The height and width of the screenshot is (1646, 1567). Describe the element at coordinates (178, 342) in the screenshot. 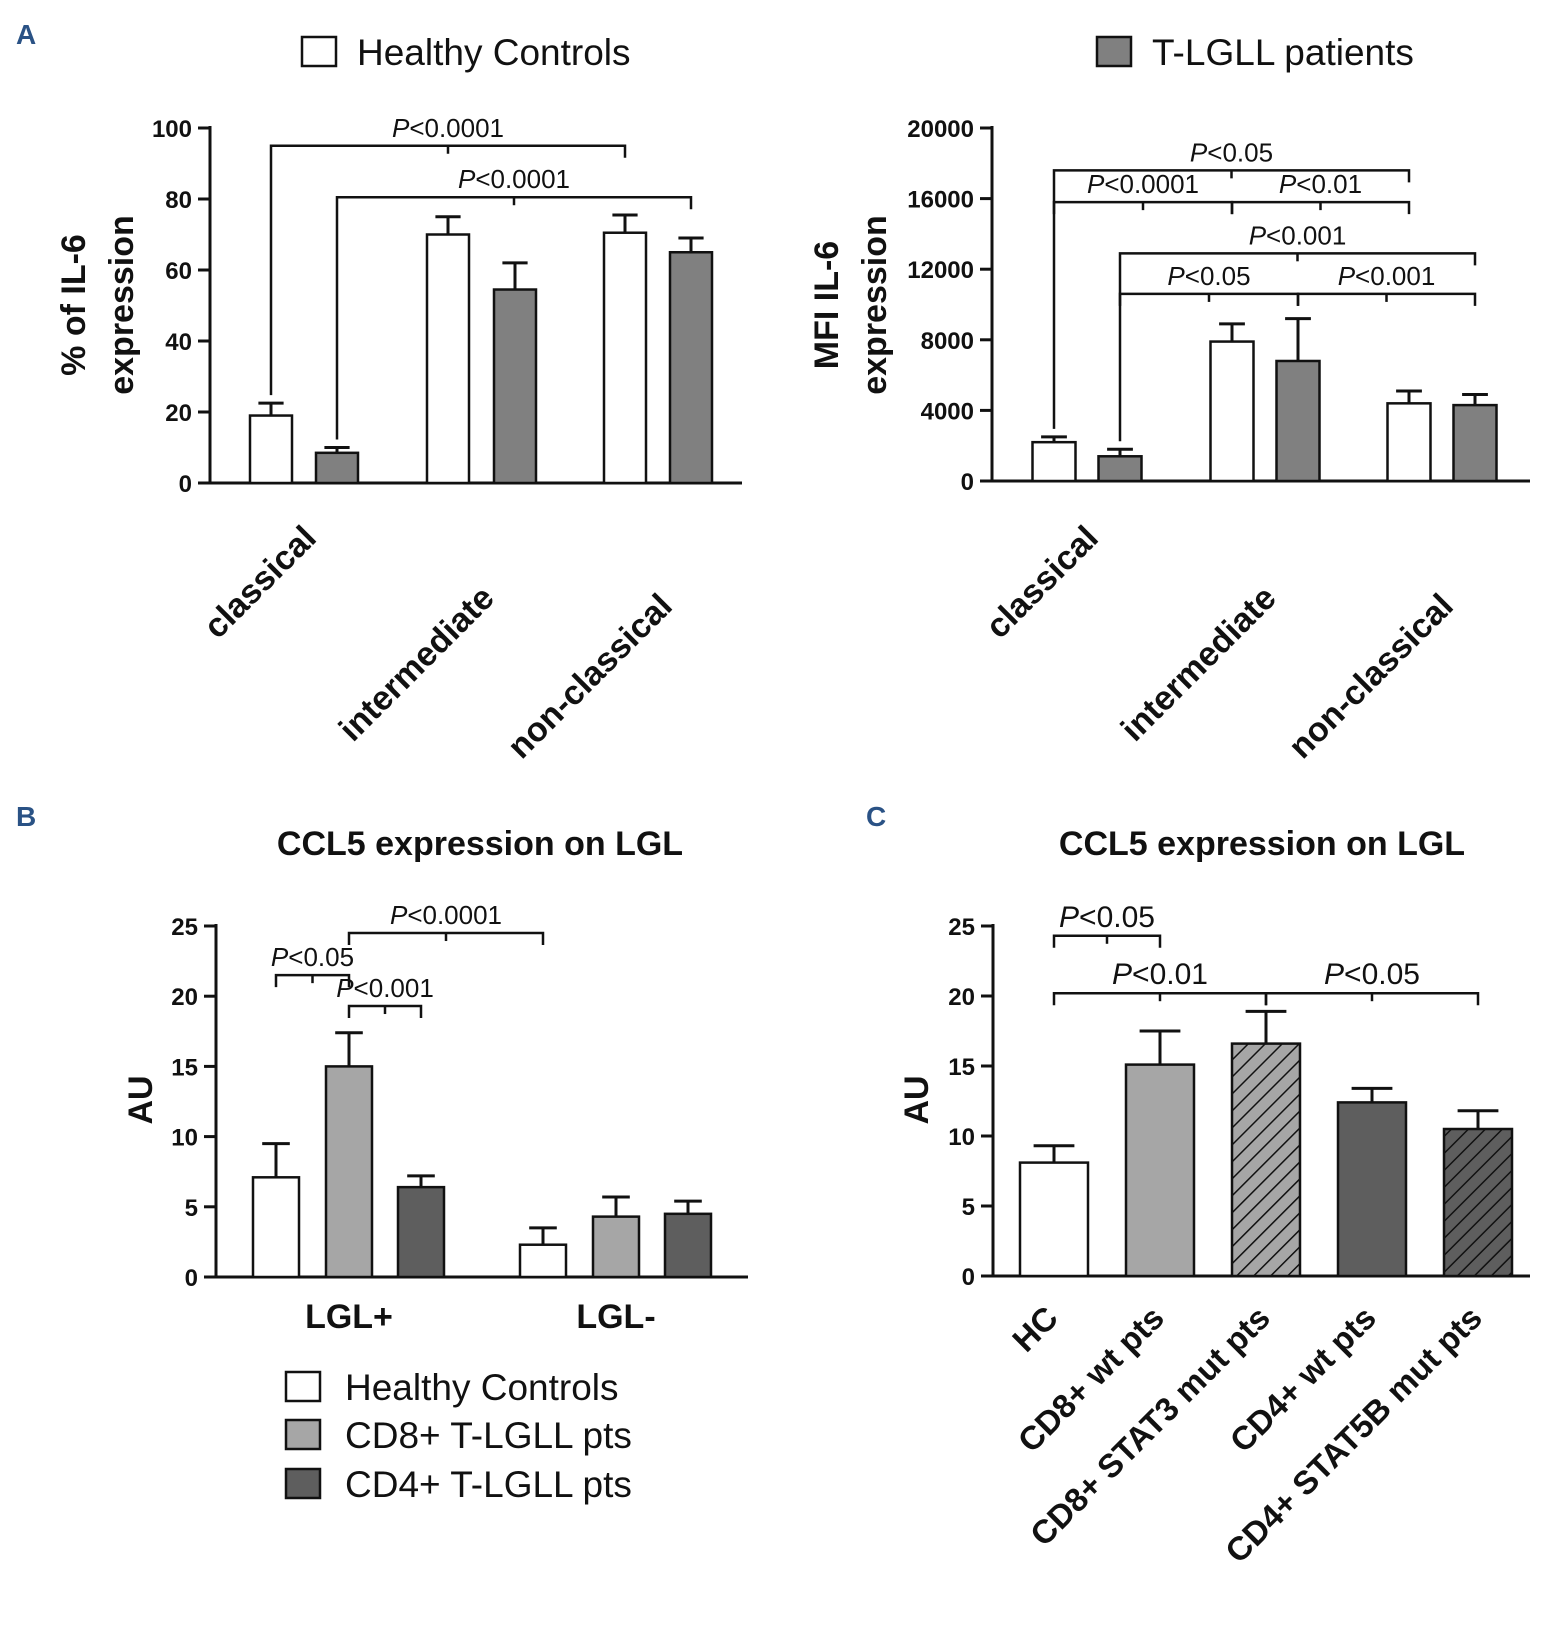

I see `y-tick-label: 40` at that location.